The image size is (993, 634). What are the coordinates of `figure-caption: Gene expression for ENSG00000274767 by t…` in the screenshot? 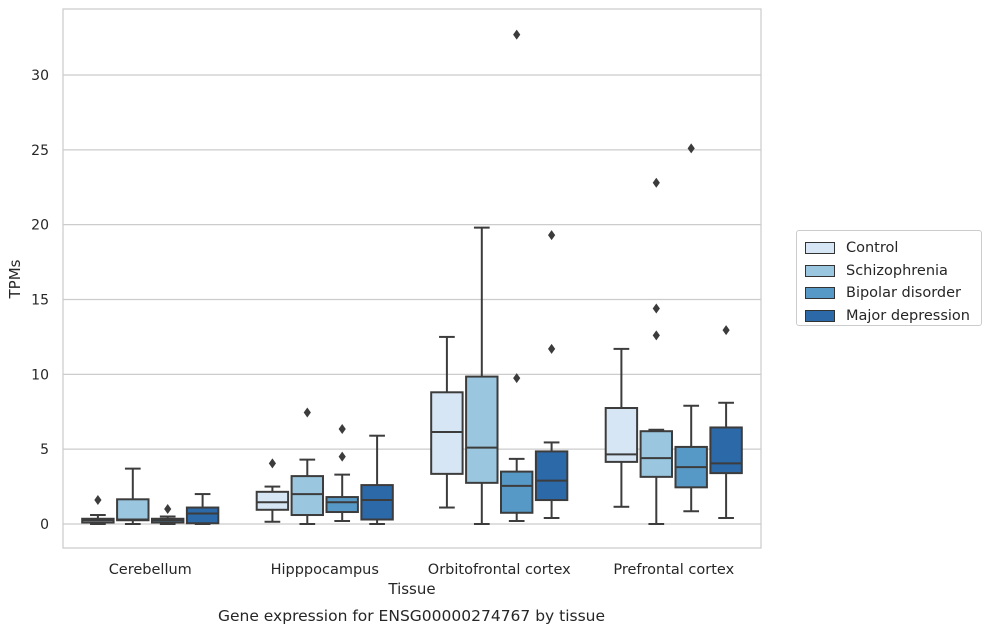 It's located at (411, 616).